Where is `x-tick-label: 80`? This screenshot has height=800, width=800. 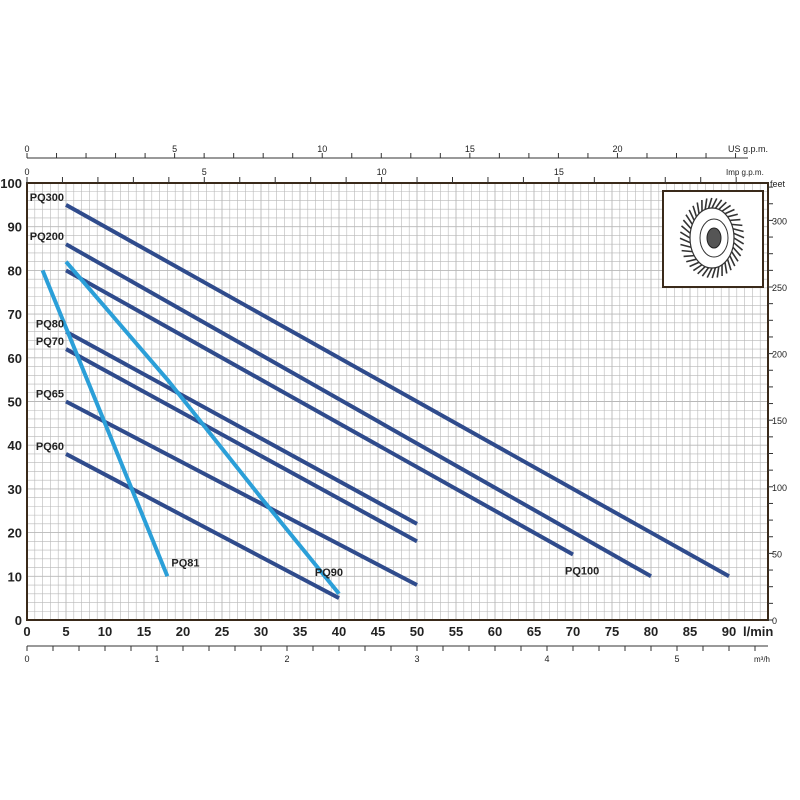
x-tick-label: 80 is located at coordinates (651, 631).